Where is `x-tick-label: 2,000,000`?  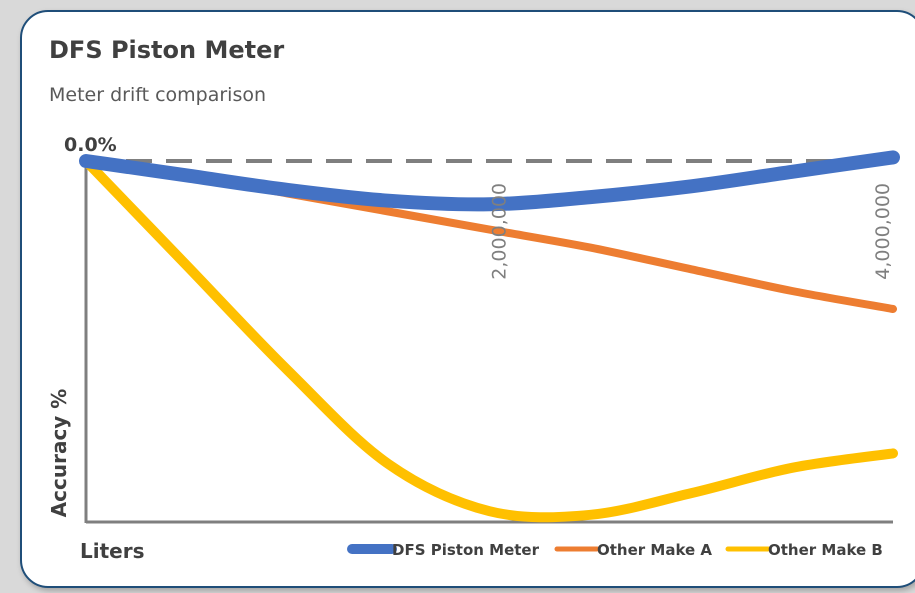 x-tick-label: 2,000,000 is located at coordinates (500, 231).